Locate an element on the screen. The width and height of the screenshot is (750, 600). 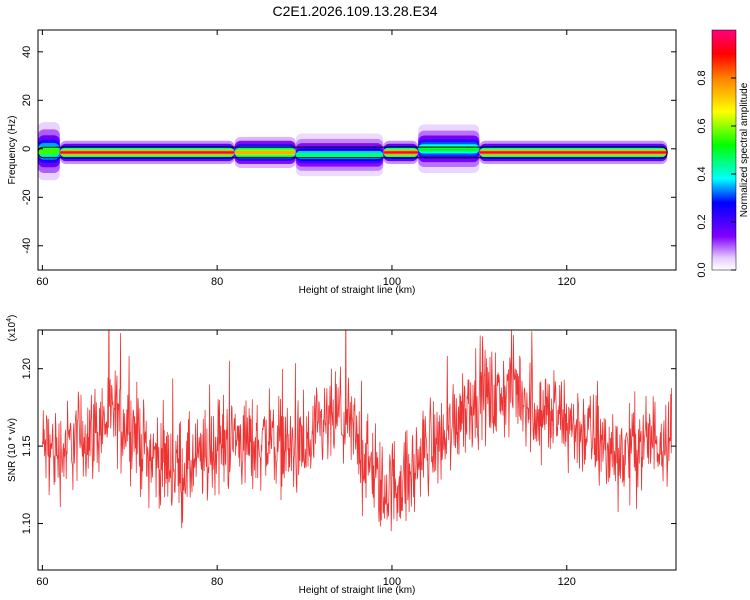
snr-x-label: Height of straight line (km) is located at coordinates (357, 590).